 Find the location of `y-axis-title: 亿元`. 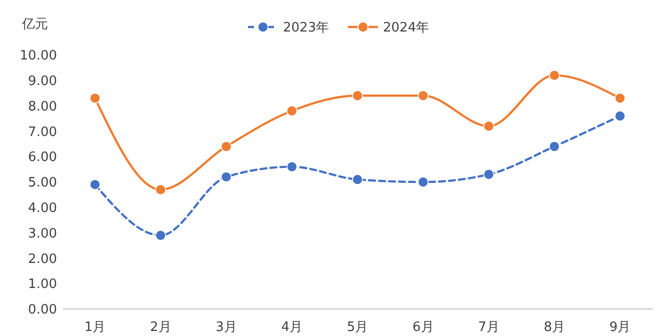

y-axis-title: 亿元 is located at coordinates (34, 24).